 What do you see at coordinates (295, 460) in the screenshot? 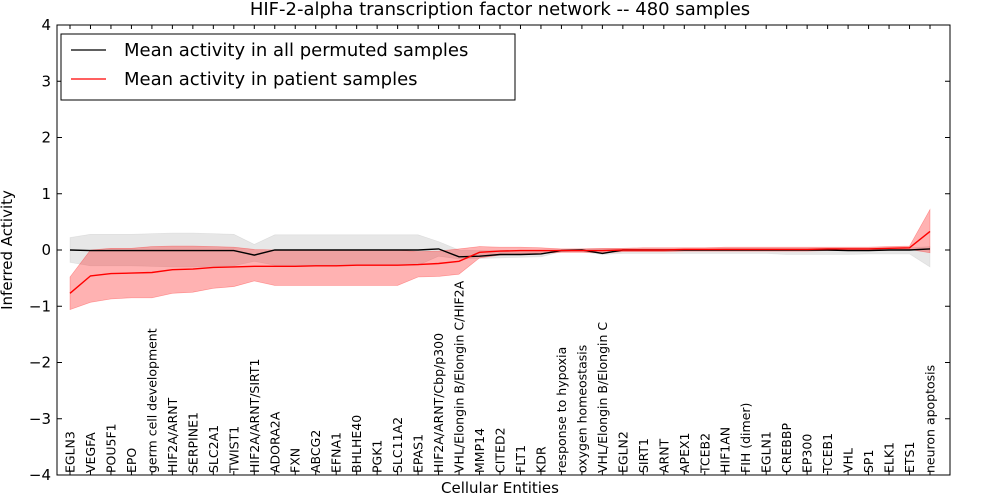
I see `x-category-label: FXN` at bounding box center [295, 460].